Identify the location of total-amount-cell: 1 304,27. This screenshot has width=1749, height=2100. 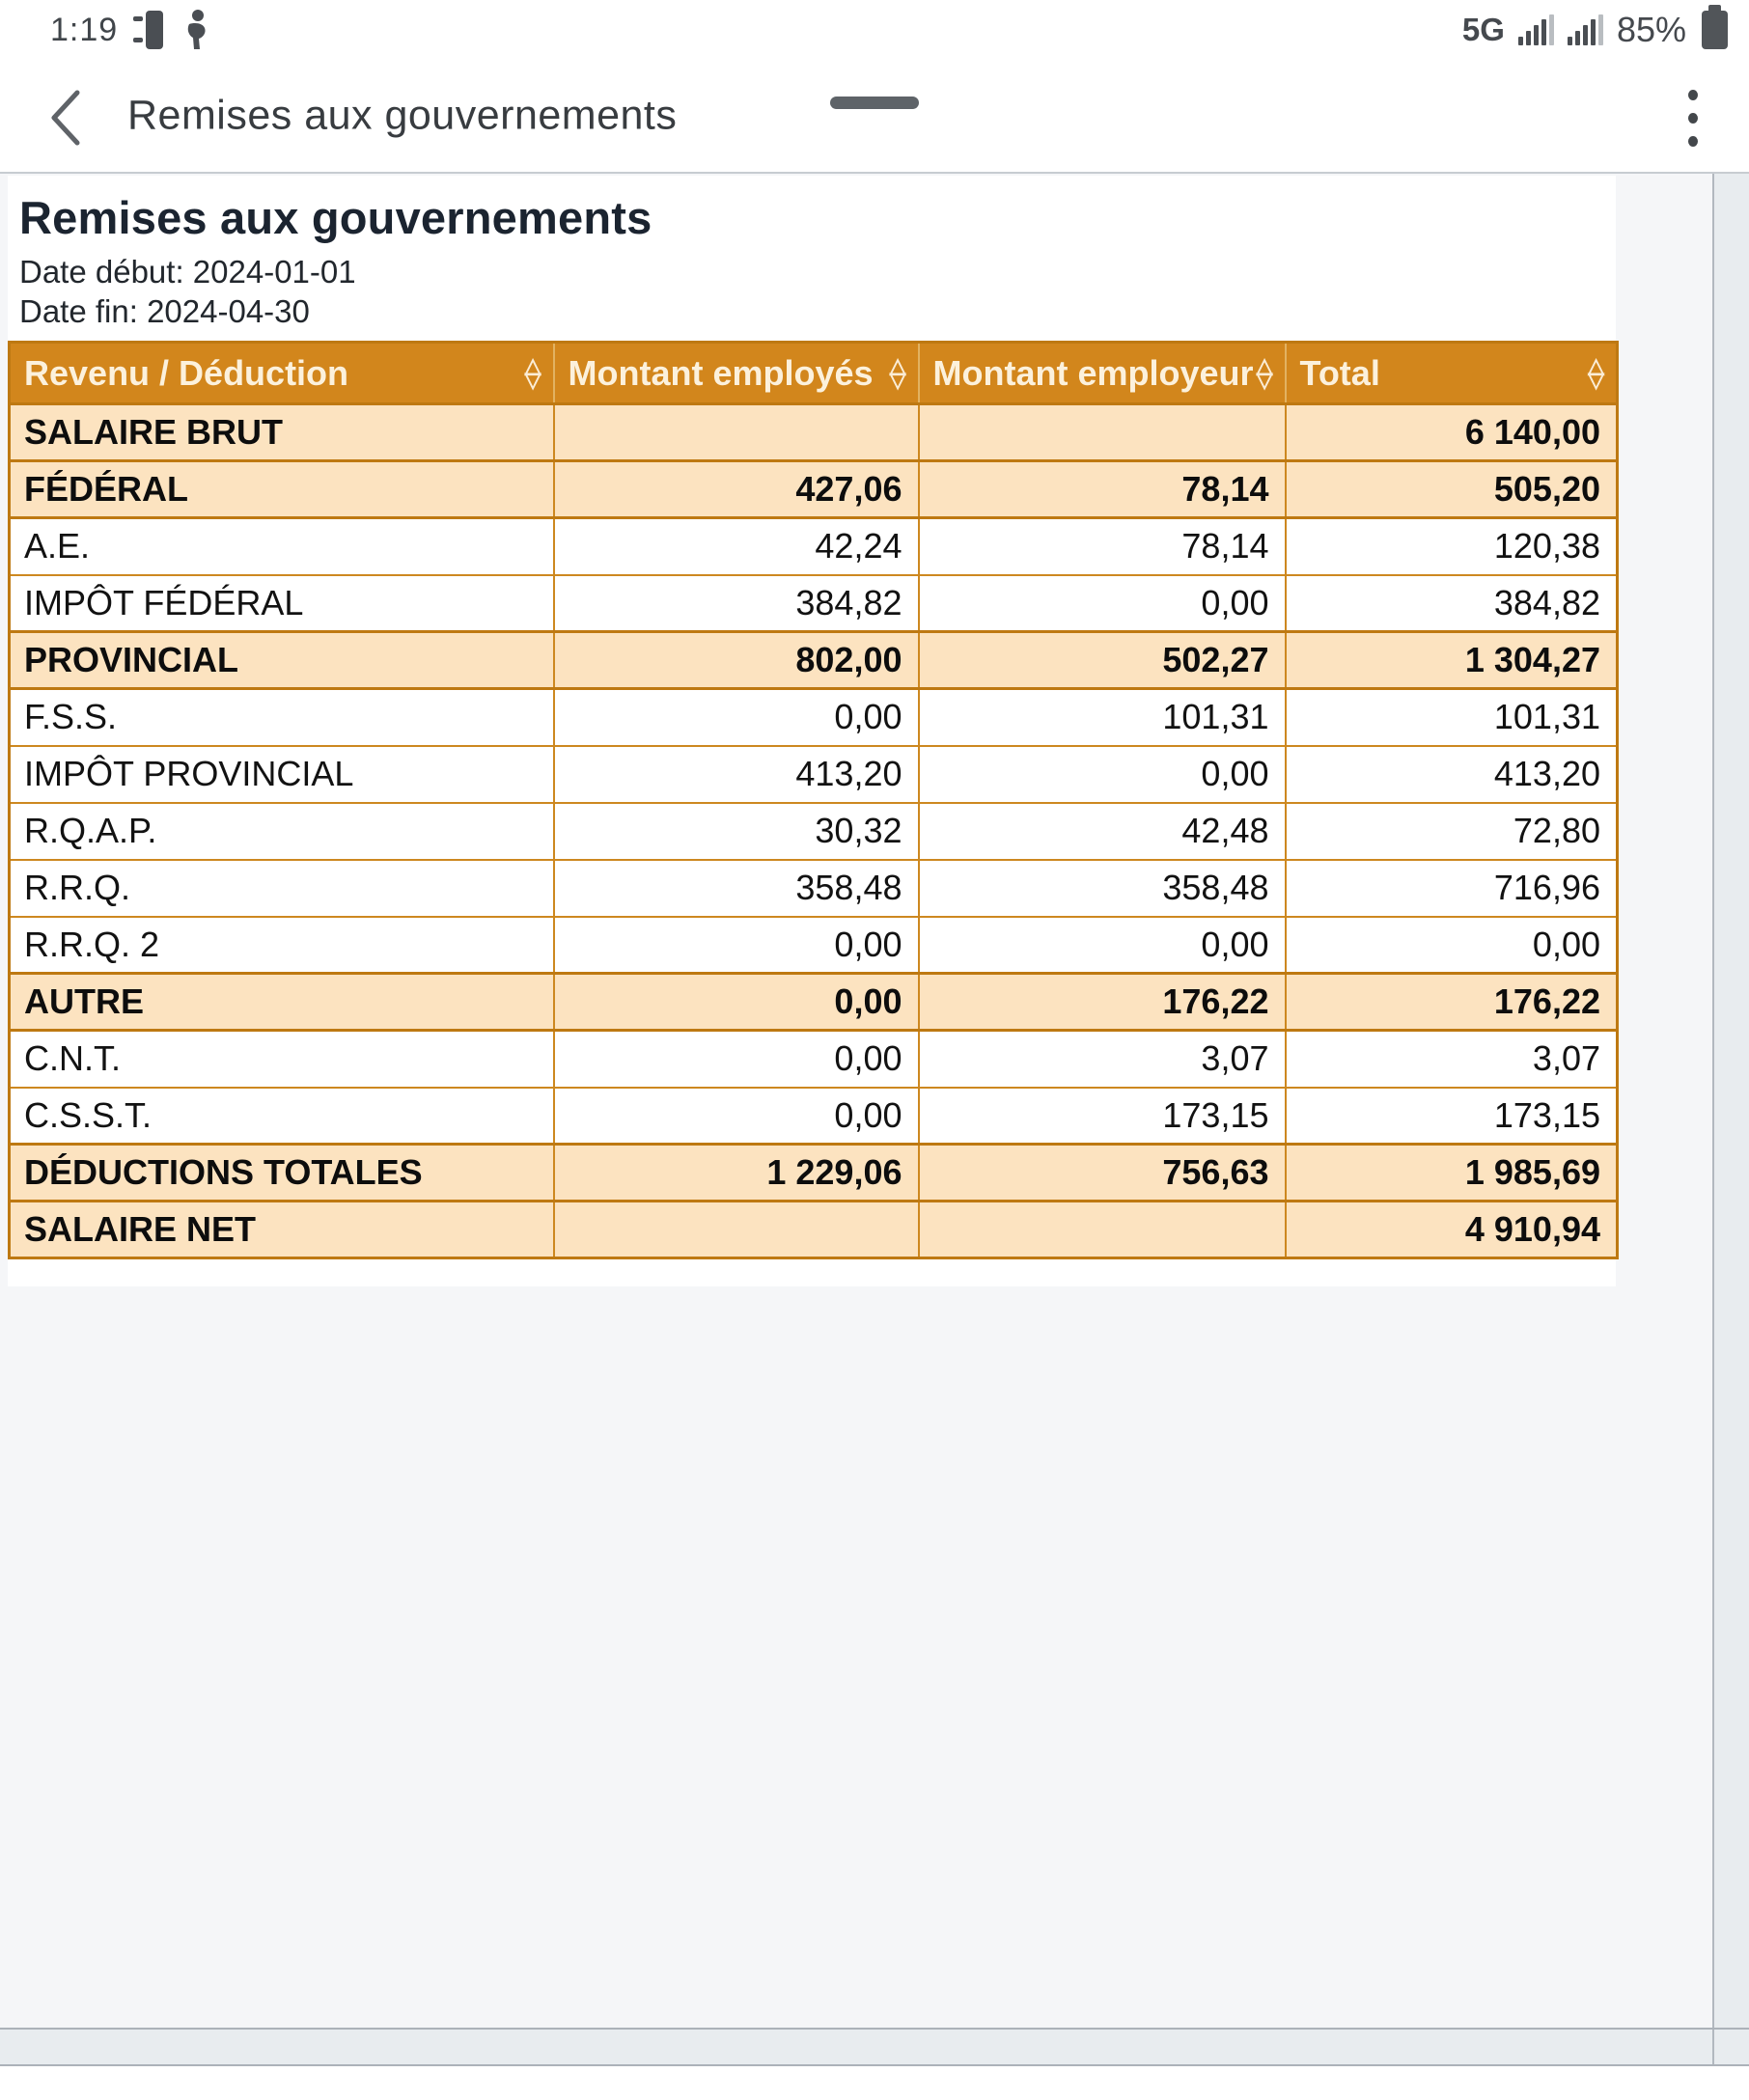
(1452, 660).